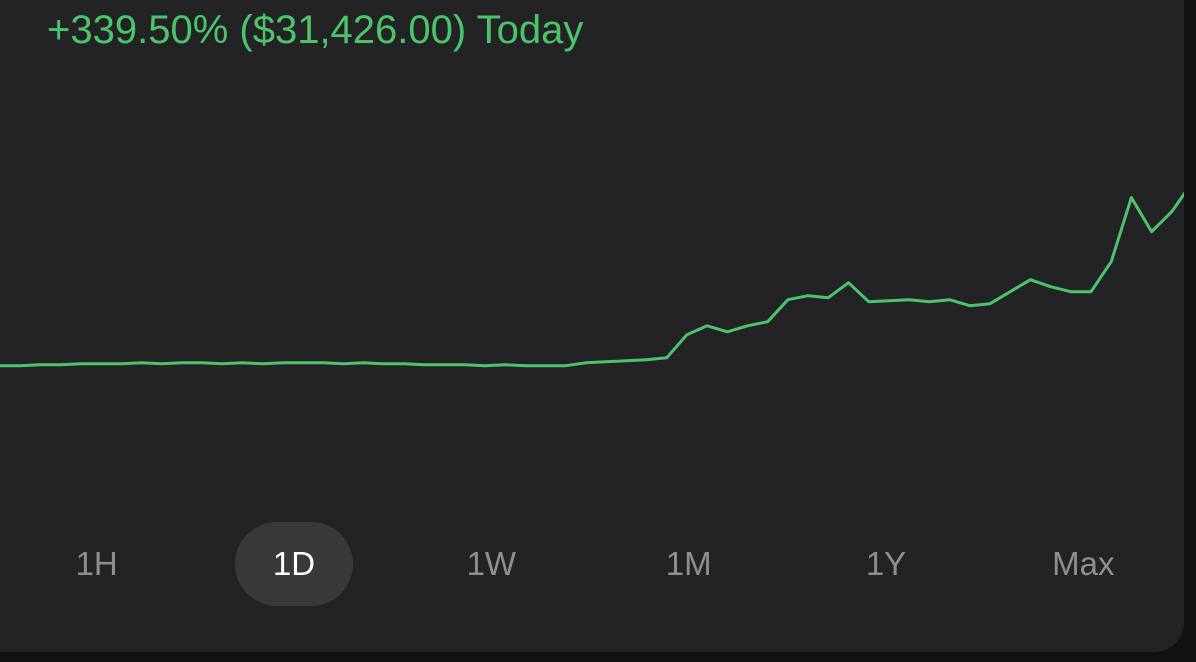 The width and height of the screenshot is (1196, 662). I want to click on range-tab: 1H, so click(96, 563).